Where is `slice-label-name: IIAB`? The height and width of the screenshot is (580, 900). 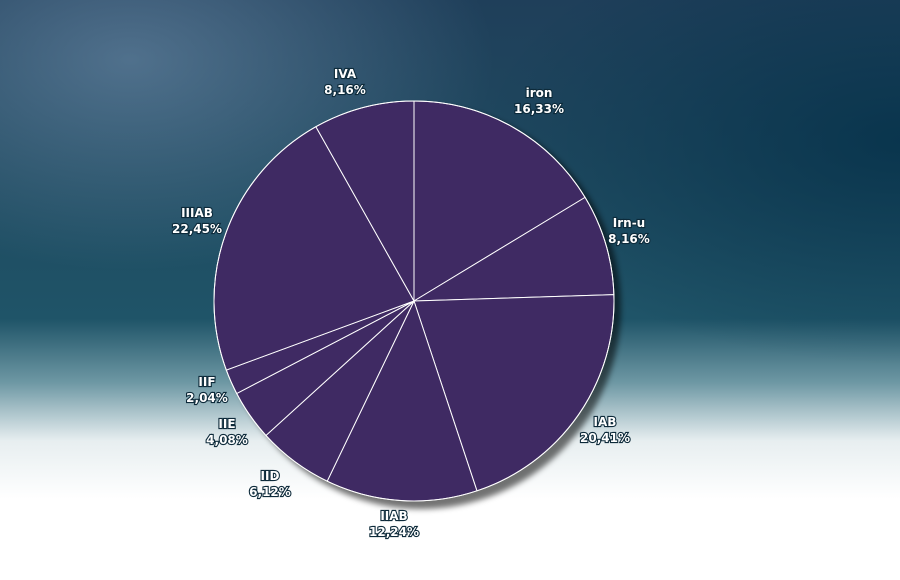
slice-label-name: IIAB is located at coordinates (393, 516).